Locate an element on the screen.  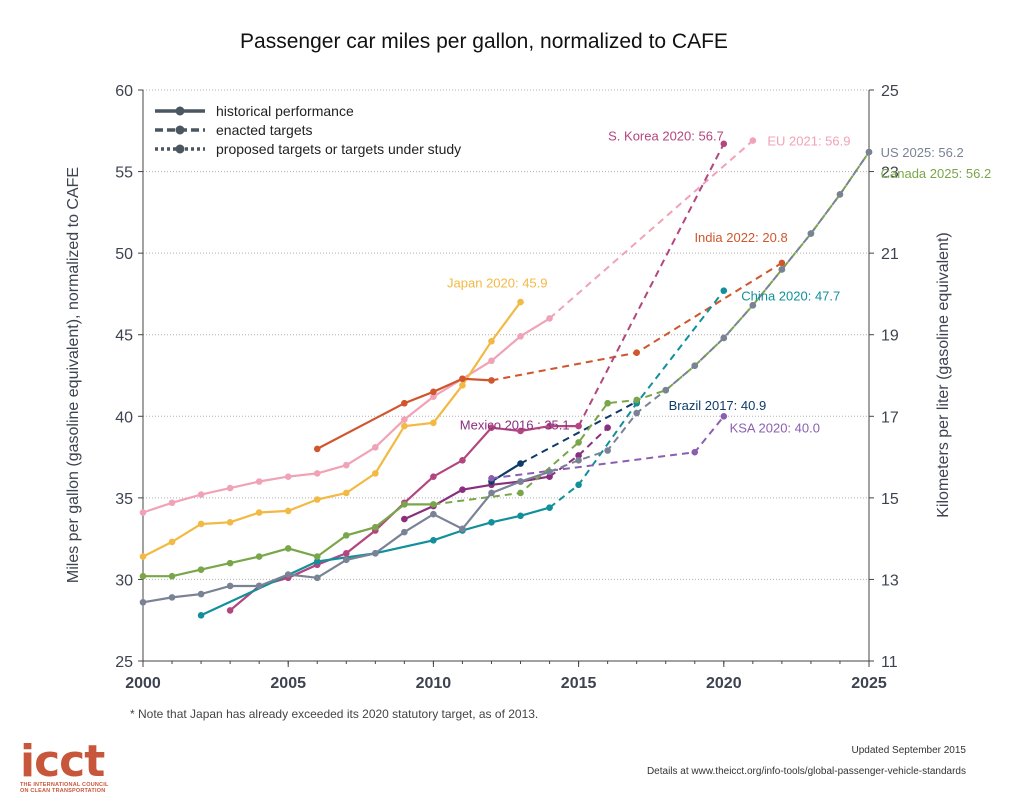
china-historical-line is located at coordinates (375, 561).